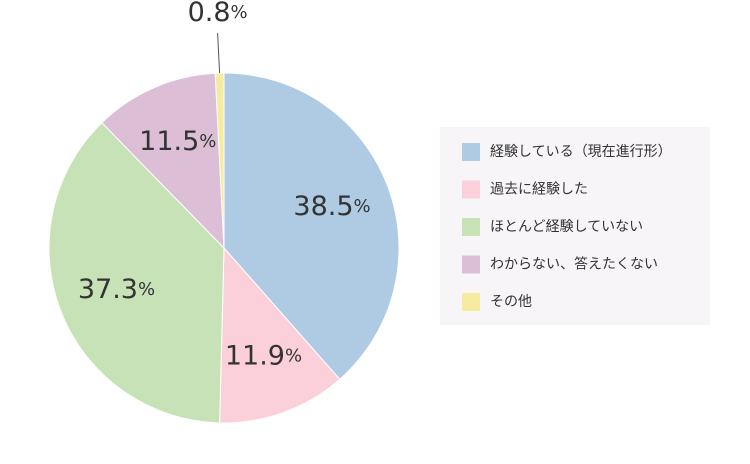 The height and width of the screenshot is (464, 750). What do you see at coordinates (219, 53) in the screenshot?
I see `leader-line` at bounding box center [219, 53].